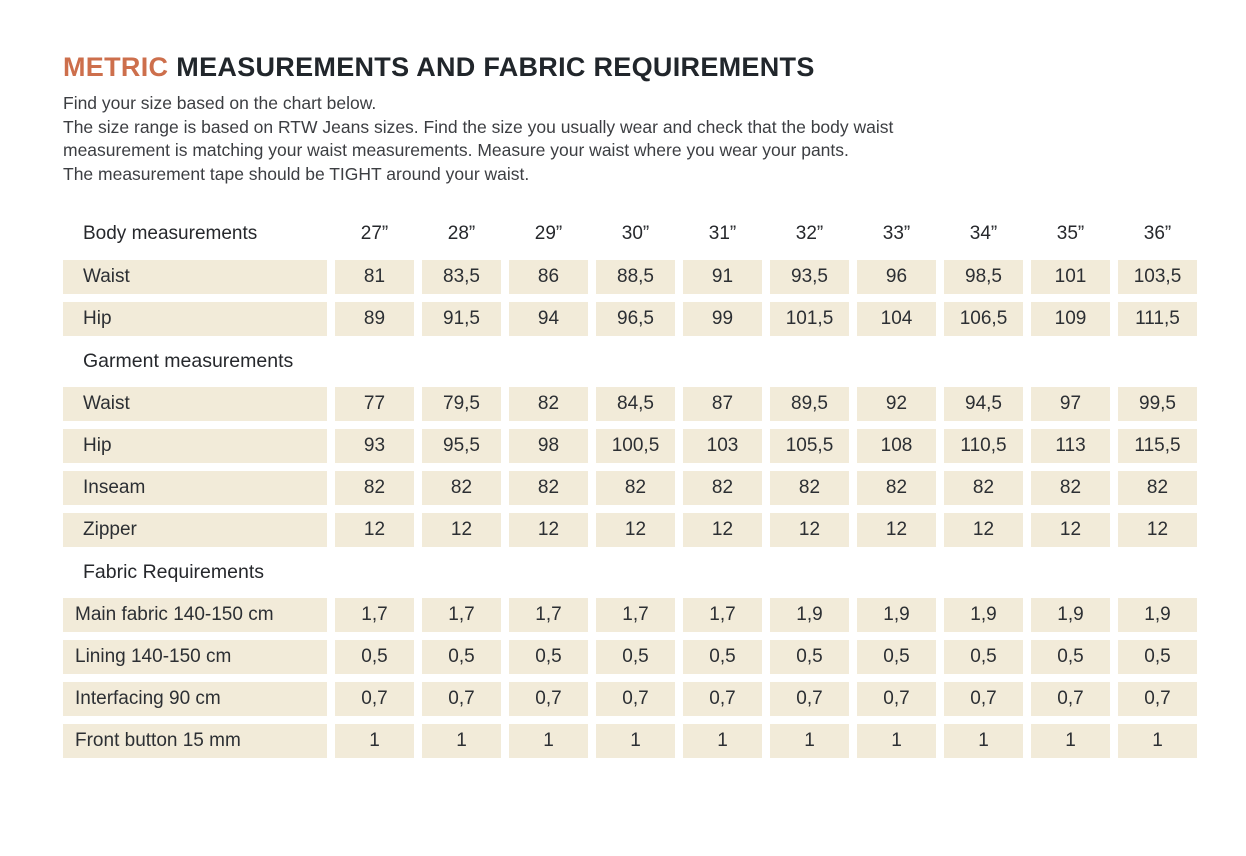  Describe the element at coordinates (173, 571) in the screenshot. I see `section-title: Fabric Requirements` at that location.